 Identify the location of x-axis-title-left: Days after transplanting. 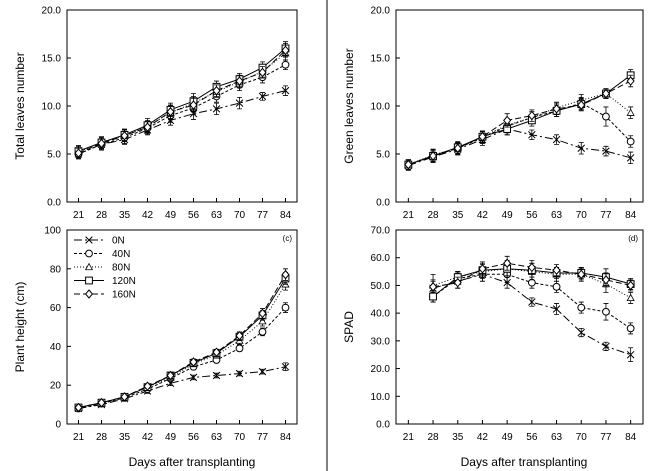
(192, 462).